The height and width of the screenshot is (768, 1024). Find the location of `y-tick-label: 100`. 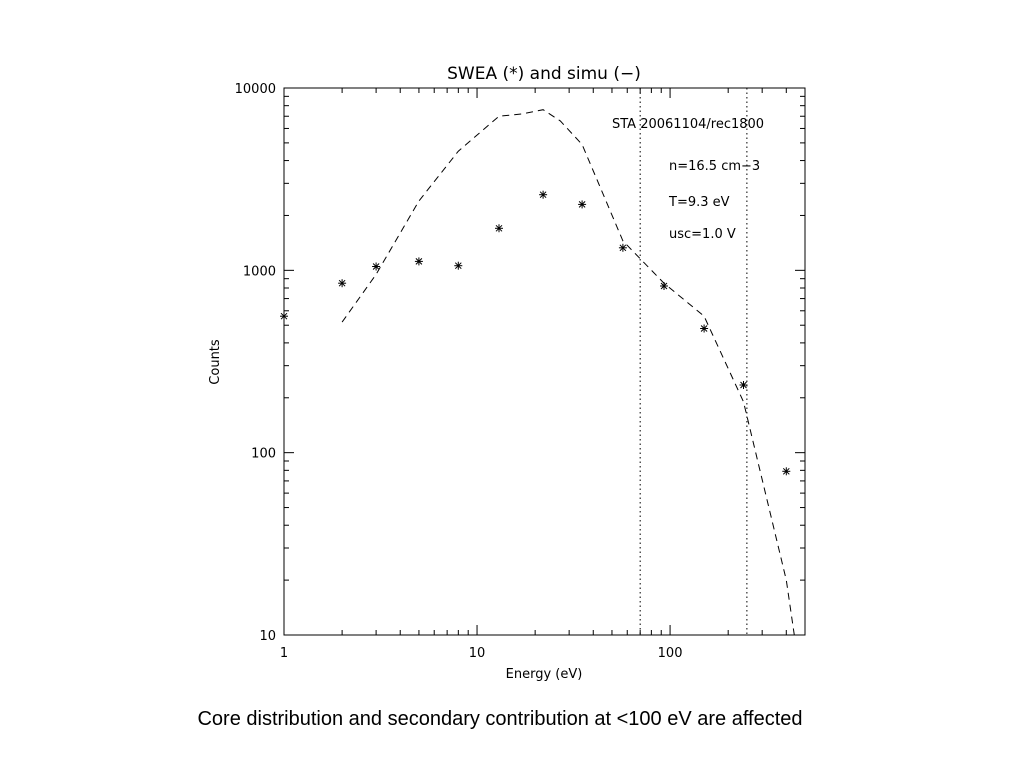

y-tick-label: 100 is located at coordinates (263, 454).